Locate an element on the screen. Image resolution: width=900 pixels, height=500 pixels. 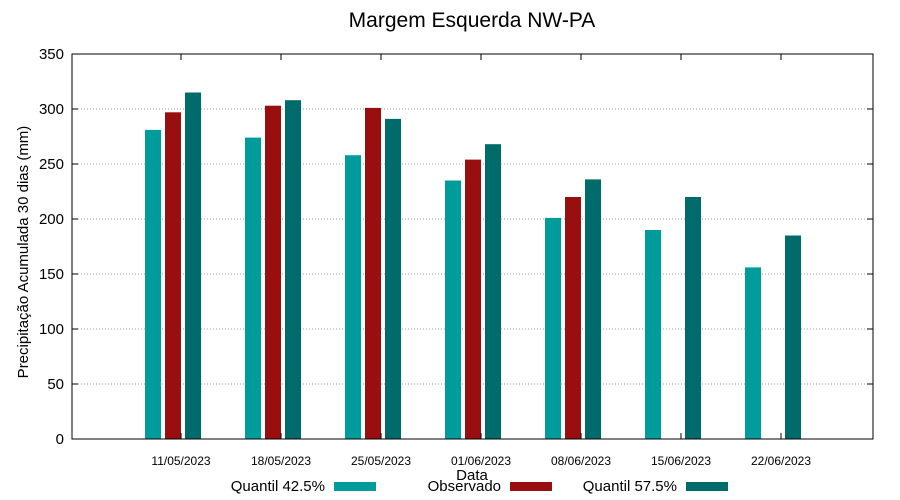
chart-title: Margem Esquerda NW-PA is located at coordinates (472, 20).